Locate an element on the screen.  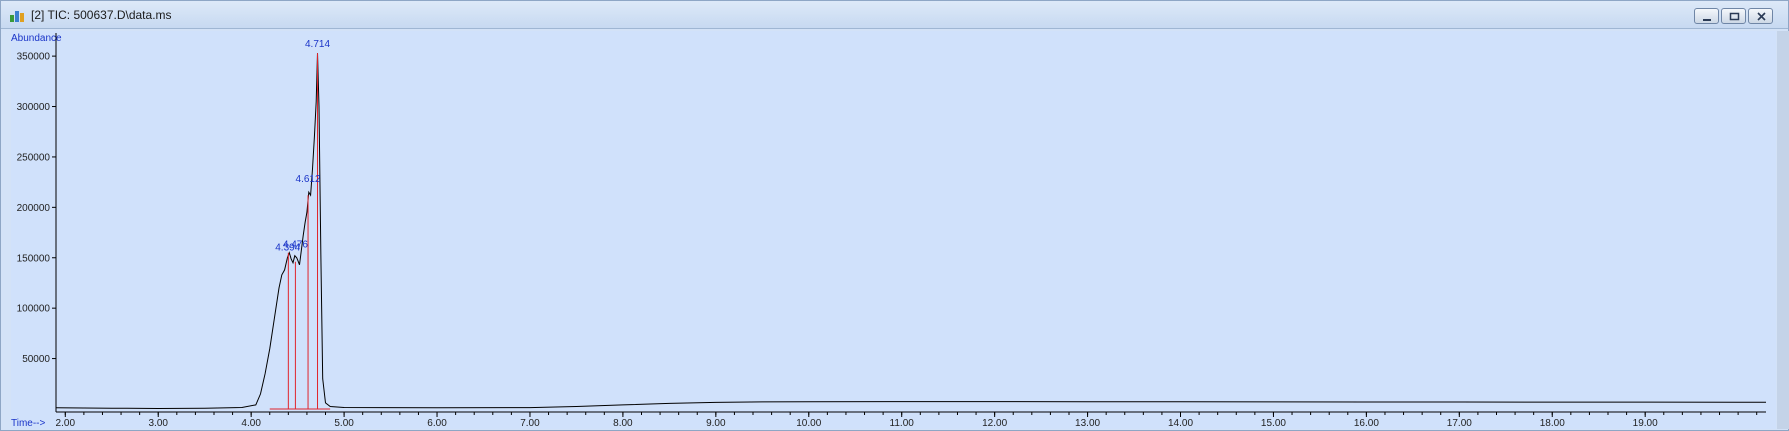
vertical-scrollbar is located at coordinates (1783, 230).